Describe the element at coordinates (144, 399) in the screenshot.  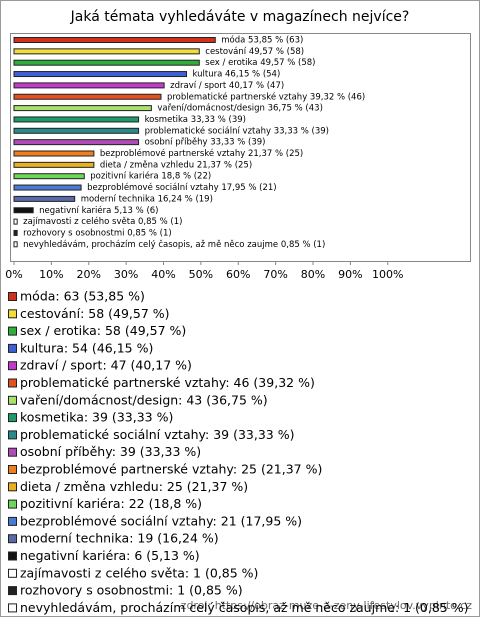
I see `legend-label: vaření/domácnost/design: 43 (36,75 %)` at that location.